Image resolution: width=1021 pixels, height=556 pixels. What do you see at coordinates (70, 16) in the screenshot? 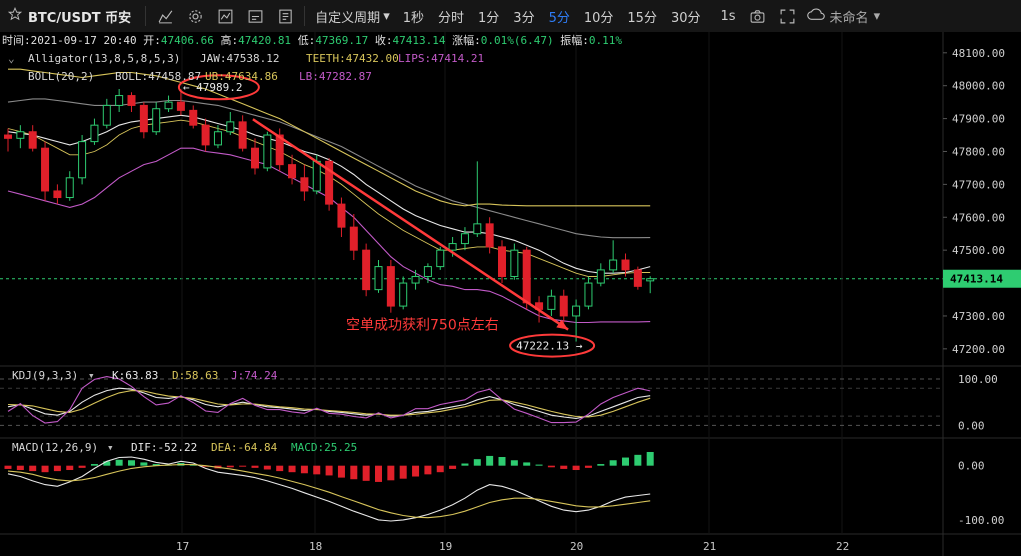
I see `symbol-selector: BTC/USDT 币安` at bounding box center [70, 16].